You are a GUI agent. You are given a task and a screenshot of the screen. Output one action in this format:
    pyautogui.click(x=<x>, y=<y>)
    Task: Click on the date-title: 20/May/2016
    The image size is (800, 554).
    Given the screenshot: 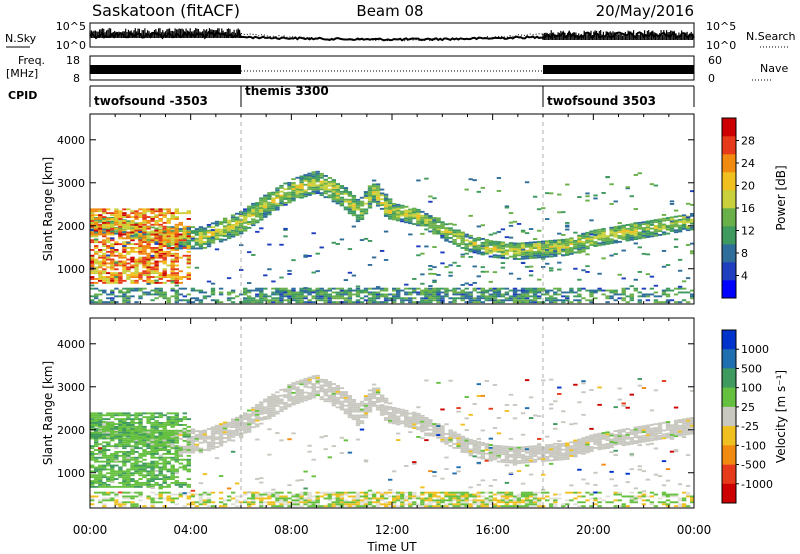 What is the action you would take?
    pyautogui.click(x=645, y=11)
    